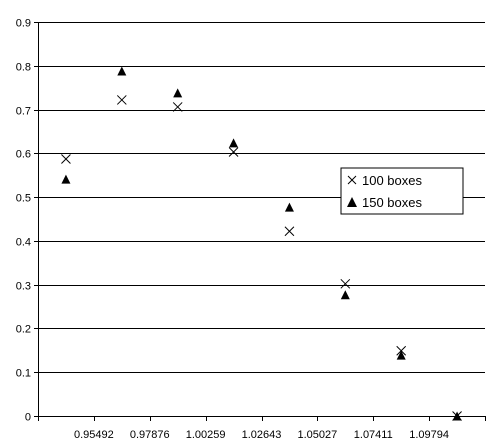 Image resolution: width=490 pixels, height=447 pixels. I want to click on legend-box, so click(402, 191).